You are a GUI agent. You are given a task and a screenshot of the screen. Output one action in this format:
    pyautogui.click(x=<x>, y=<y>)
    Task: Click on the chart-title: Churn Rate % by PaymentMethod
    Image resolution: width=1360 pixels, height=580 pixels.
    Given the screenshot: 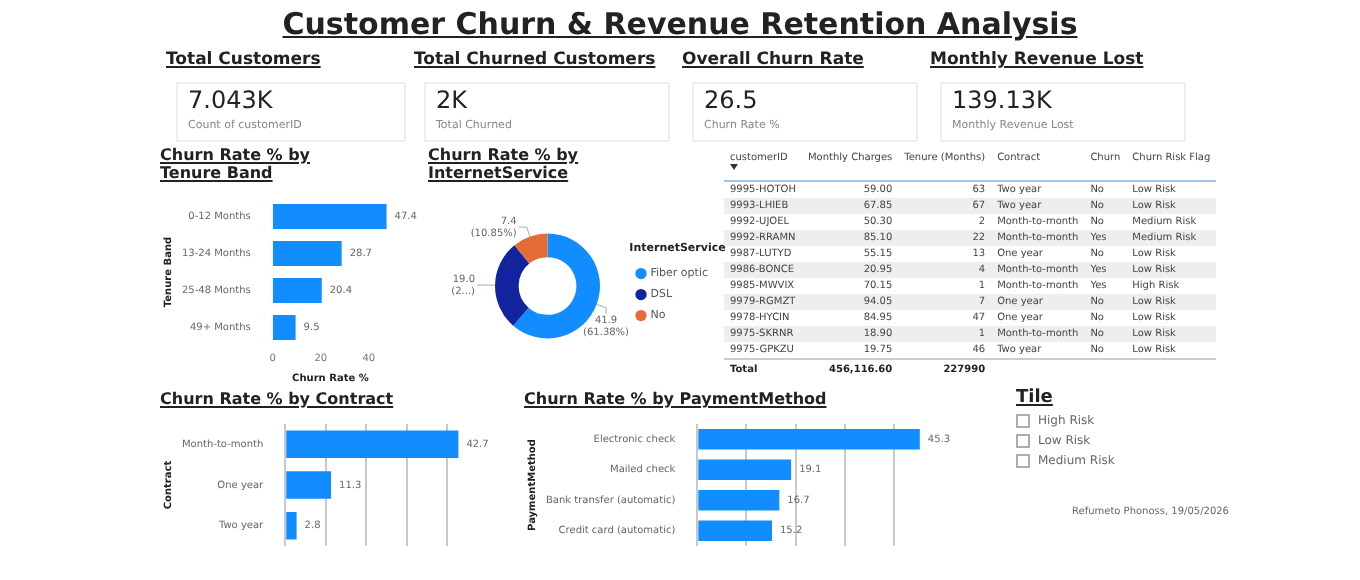 What is the action you would take?
    pyautogui.click(x=676, y=399)
    